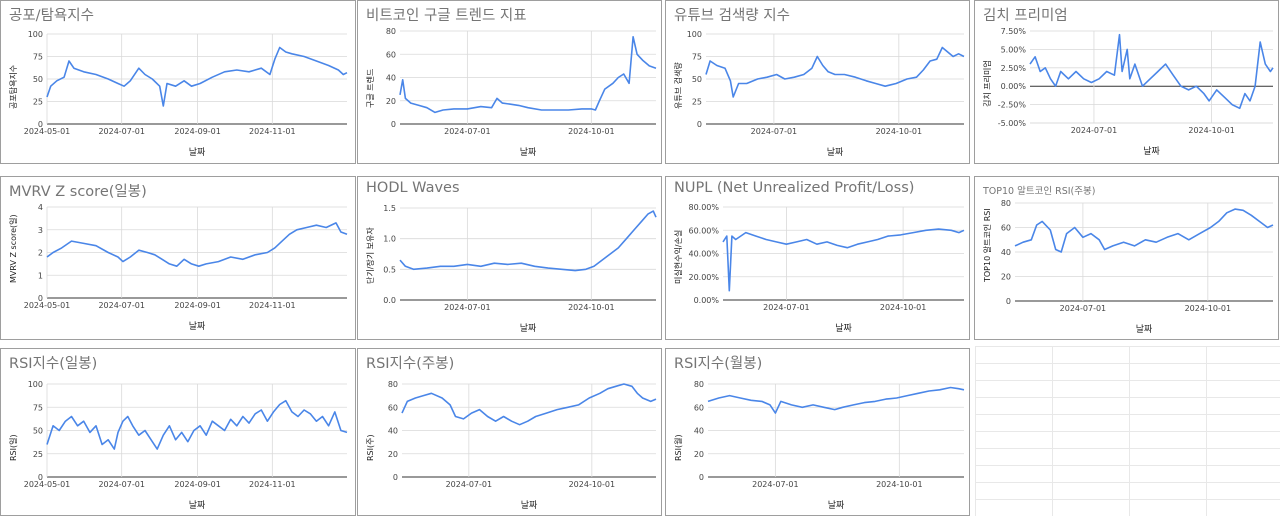  Describe the element at coordinates (370, 255) in the screenshot. I see `y-axis-title: 단기/장기 보유자` at that location.